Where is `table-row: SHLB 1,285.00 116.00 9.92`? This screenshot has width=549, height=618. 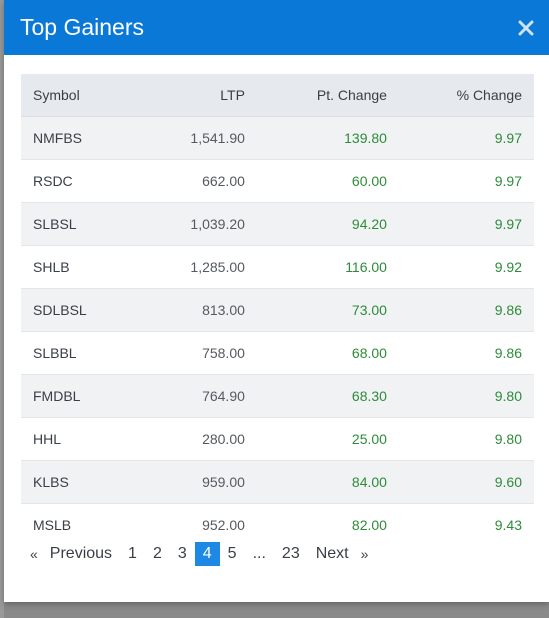
table-row: SHLB 1,285.00 116.00 9.92 is located at coordinates (277, 267).